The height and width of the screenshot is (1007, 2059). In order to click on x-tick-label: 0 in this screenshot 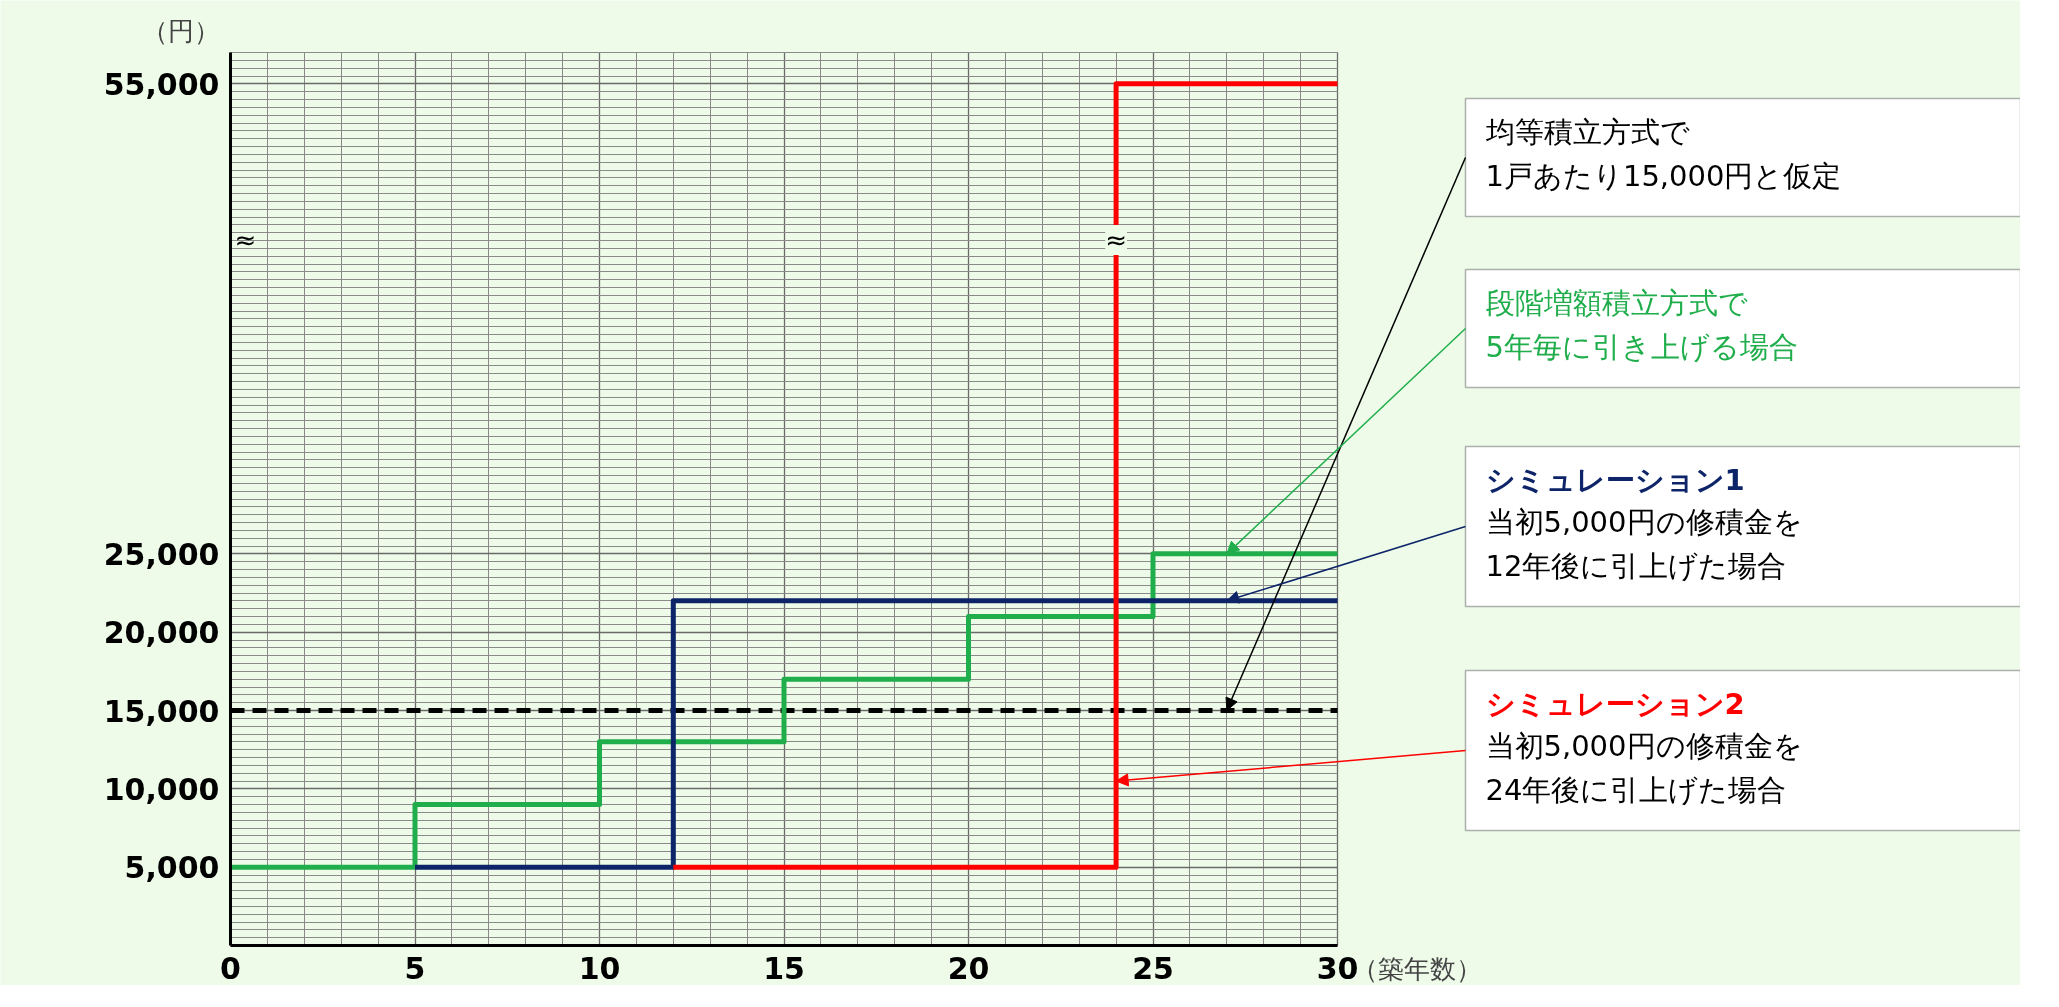, I will do `click(230, 968)`.